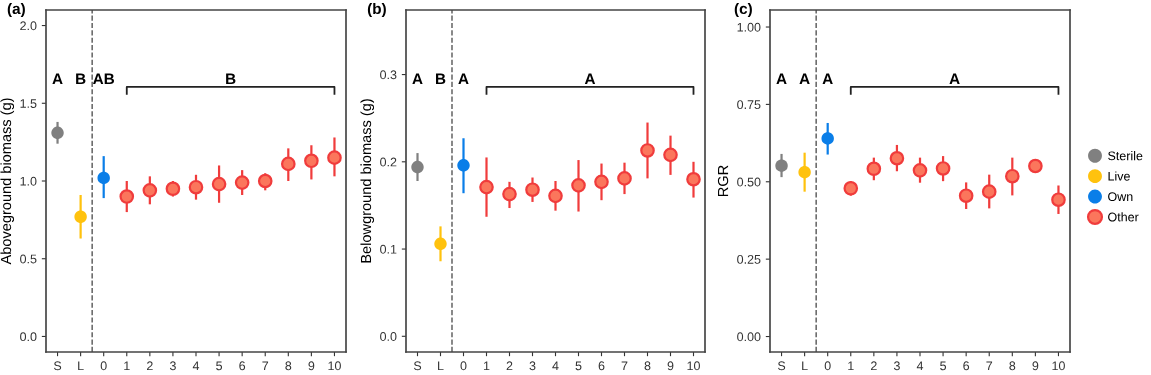  What do you see at coordinates (1123, 217) in the screenshot?
I see `legend-label: Other` at bounding box center [1123, 217].